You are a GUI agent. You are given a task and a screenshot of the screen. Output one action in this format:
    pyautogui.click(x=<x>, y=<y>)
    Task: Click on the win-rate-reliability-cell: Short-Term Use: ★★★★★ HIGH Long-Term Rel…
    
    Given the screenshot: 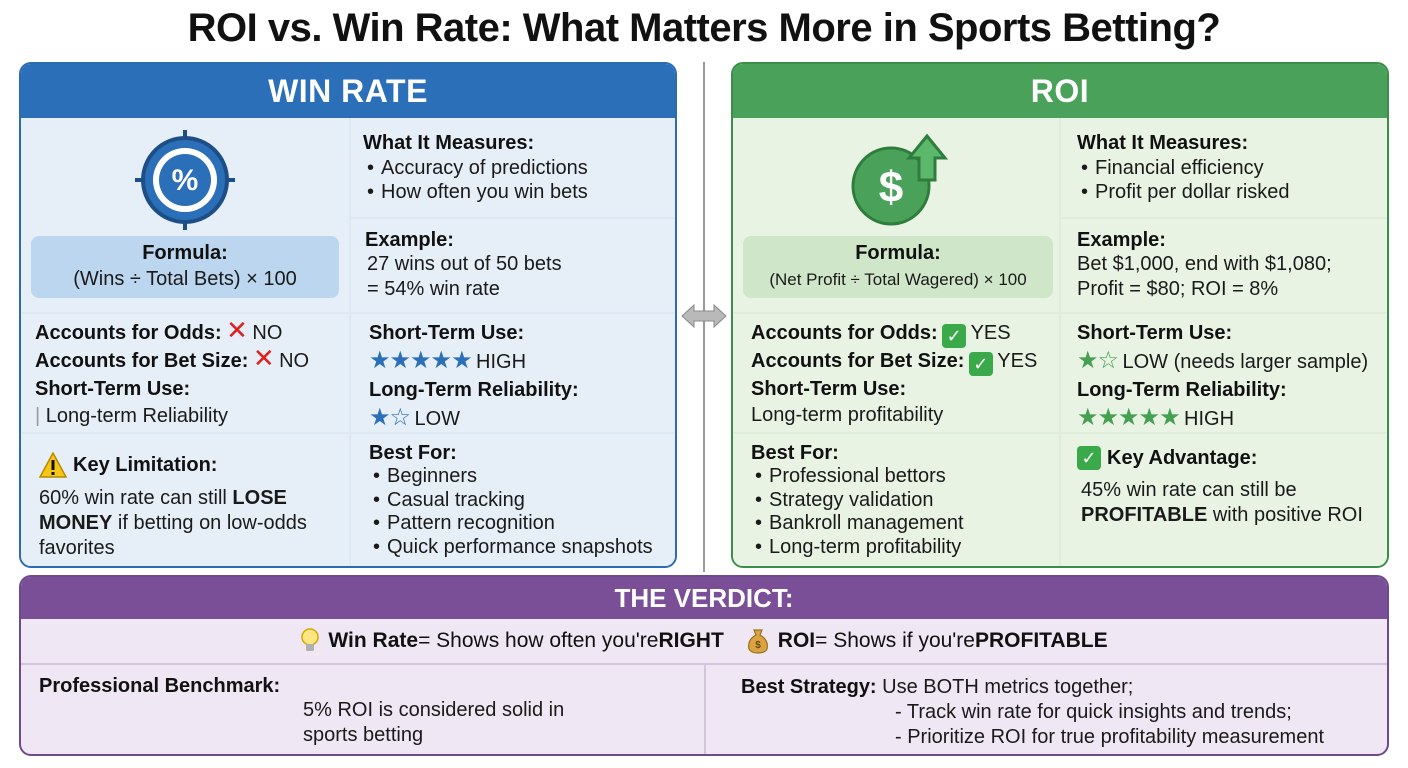 What is the action you would take?
    pyautogui.click(x=513, y=373)
    